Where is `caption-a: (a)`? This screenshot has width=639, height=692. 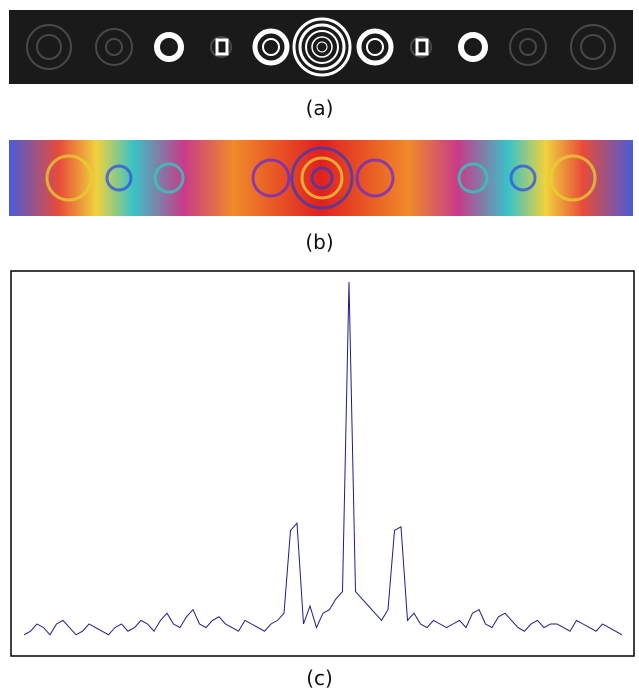 caption-a: (a) is located at coordinates (319, 108).